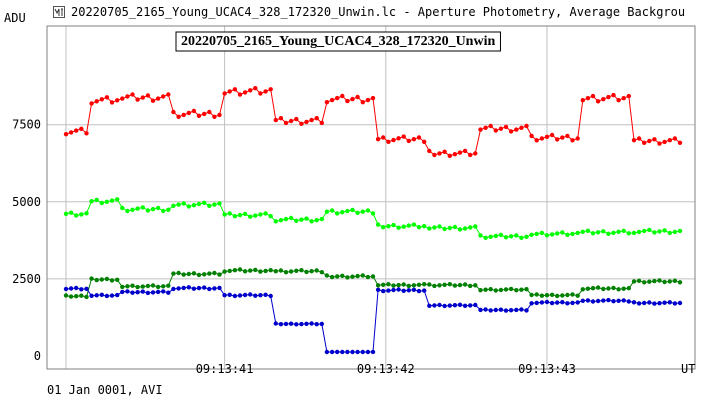 The height and width of the screenshot is (409, 704). Describe the element at coordinates (547, 369) in the screenshot. I see `x-tick-label: 09:13:43` at that location.